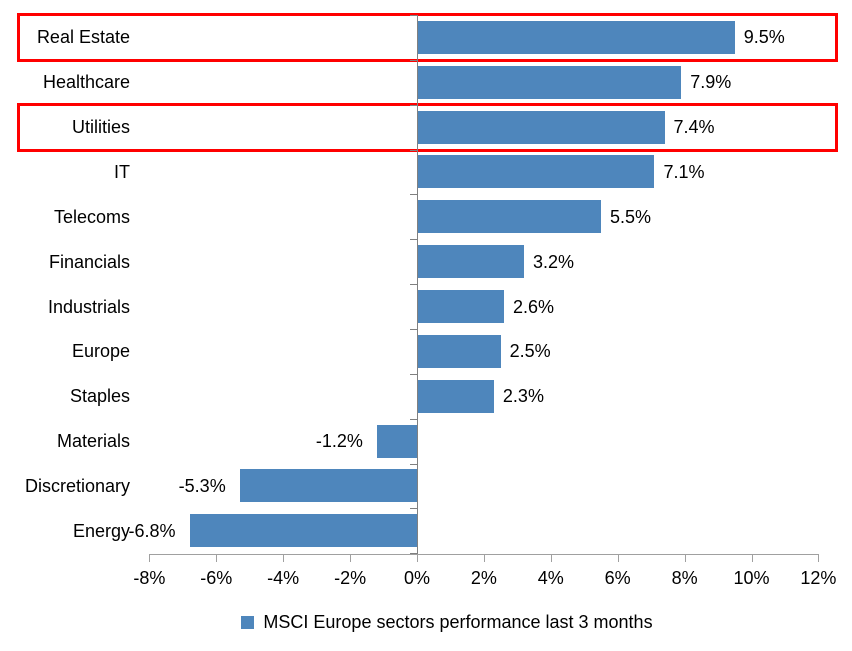 The image size is (852, 651). I want to click on value-label: 7.9%, so click(711, 82).